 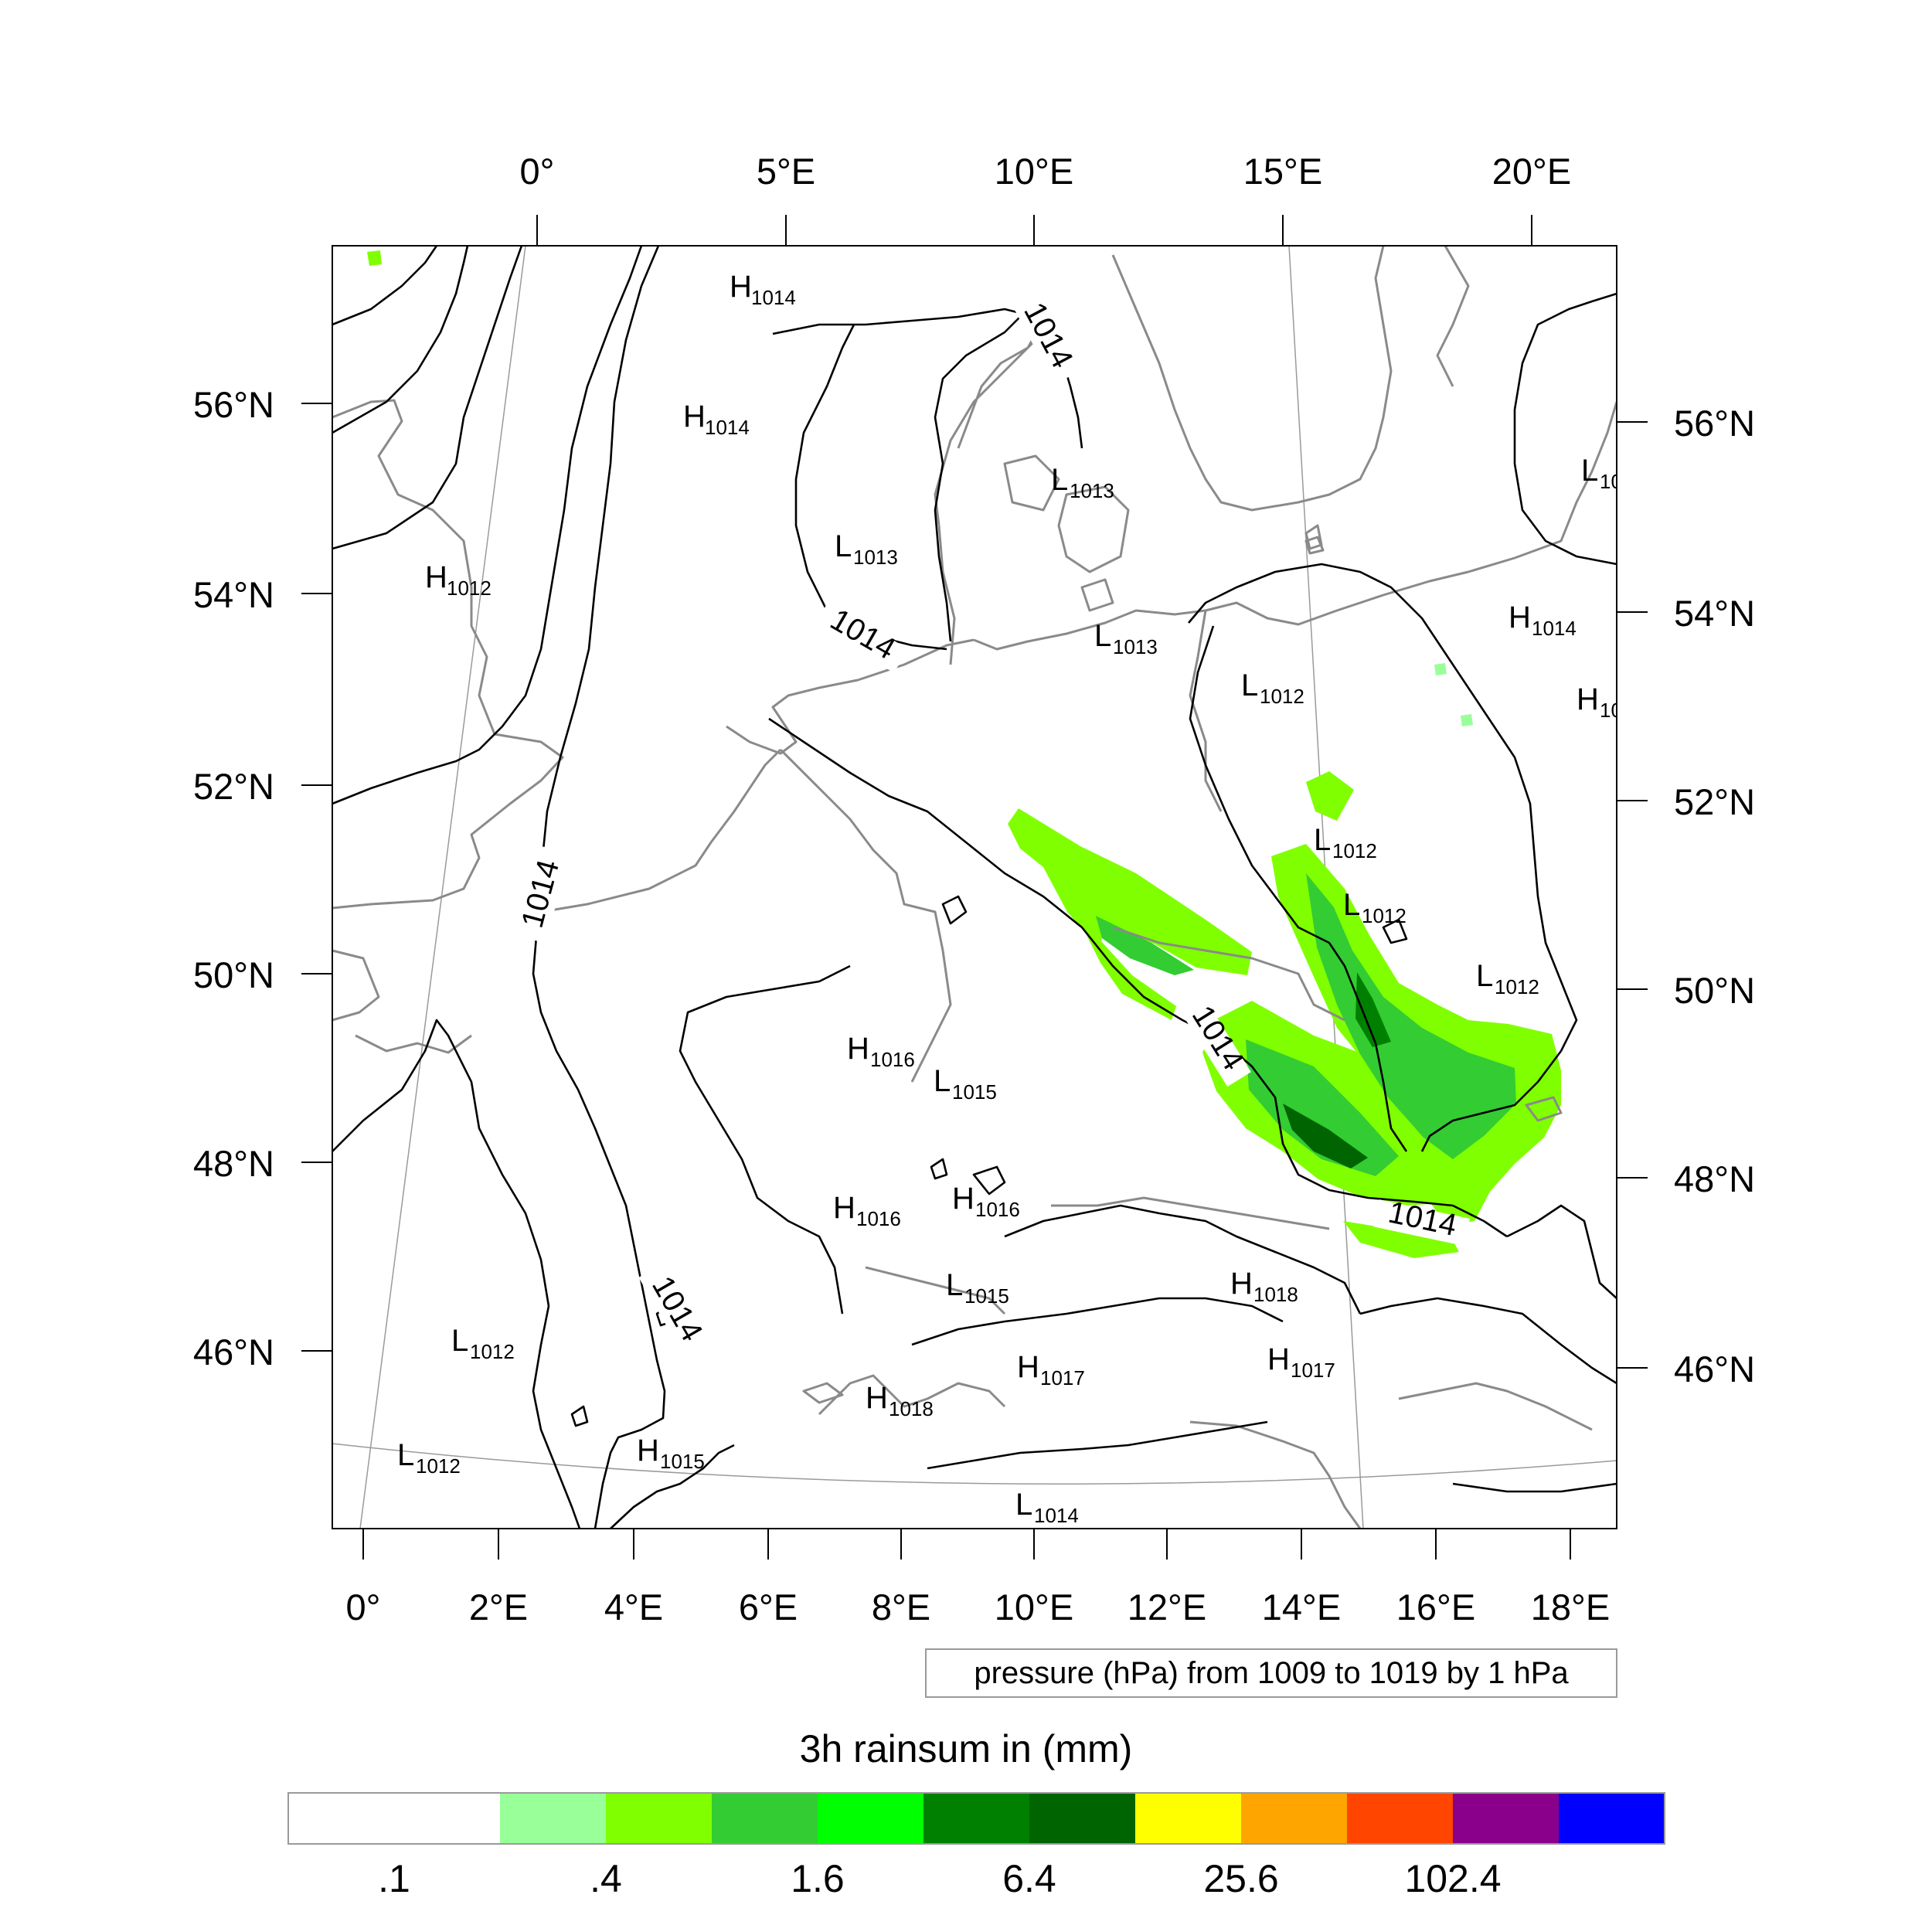 I want to click on bottom-lon-label: 10°E, so click(x=1034, y=1608).